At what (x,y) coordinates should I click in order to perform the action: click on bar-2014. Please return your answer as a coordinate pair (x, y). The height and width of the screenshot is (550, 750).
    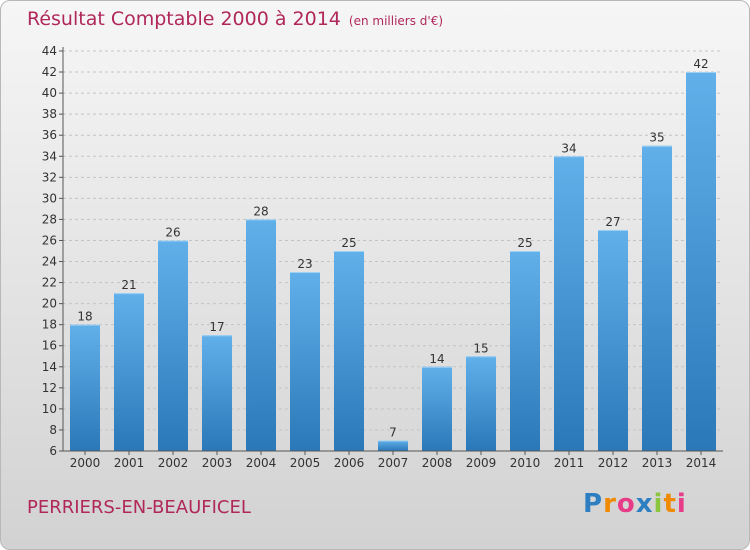
    Looking at the image, I should click on (701, 261).